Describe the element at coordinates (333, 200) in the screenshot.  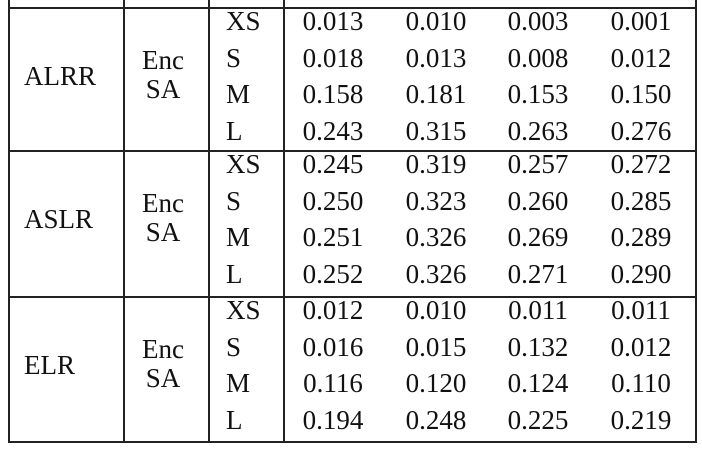
I see `cell-value: 0.250` at that location.